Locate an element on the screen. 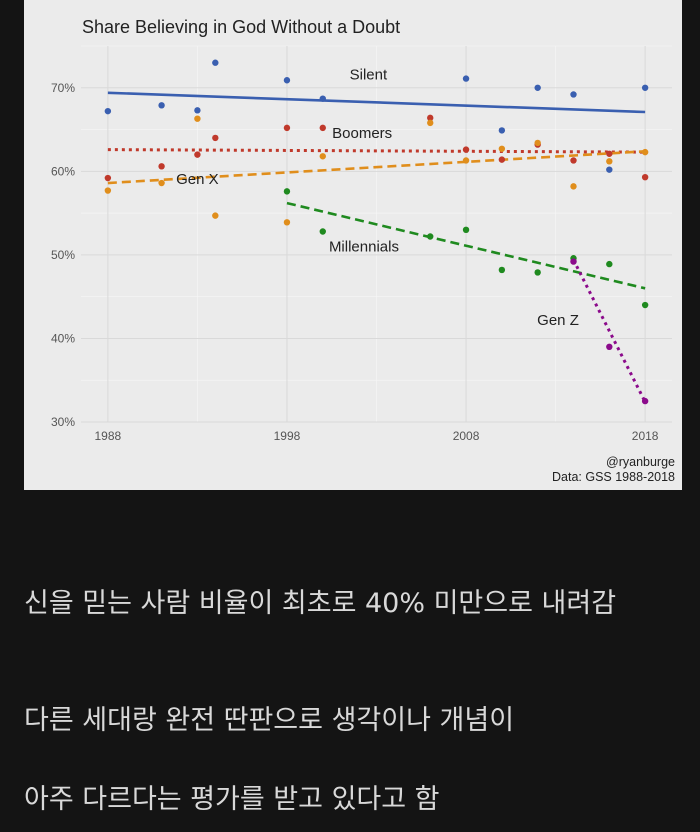 This screenshot has height=832, width=700. trendline-silent is located at coordinates (376, 102).